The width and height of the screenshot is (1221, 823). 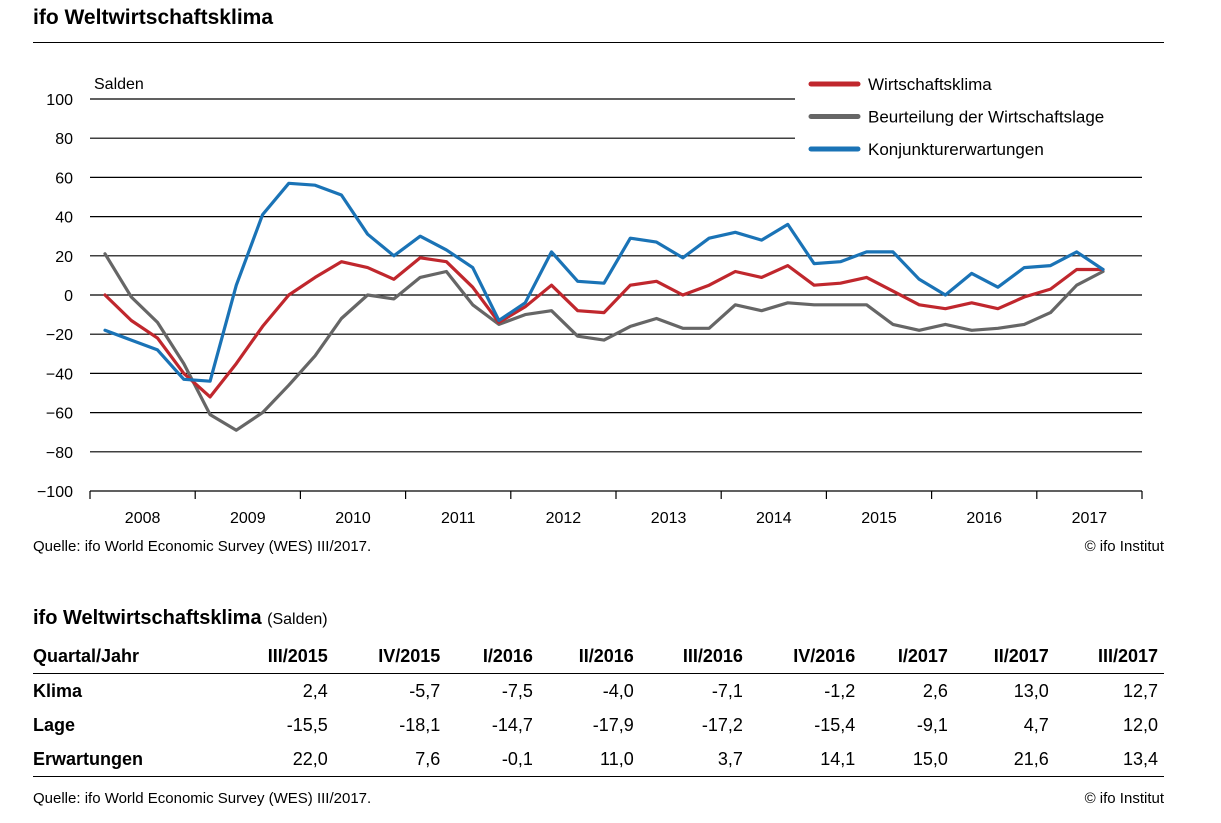 What do you see at coordinates (840, 690) in the screenshot?
I see `table-cell: -1,2` at bounding box center [840, 690].